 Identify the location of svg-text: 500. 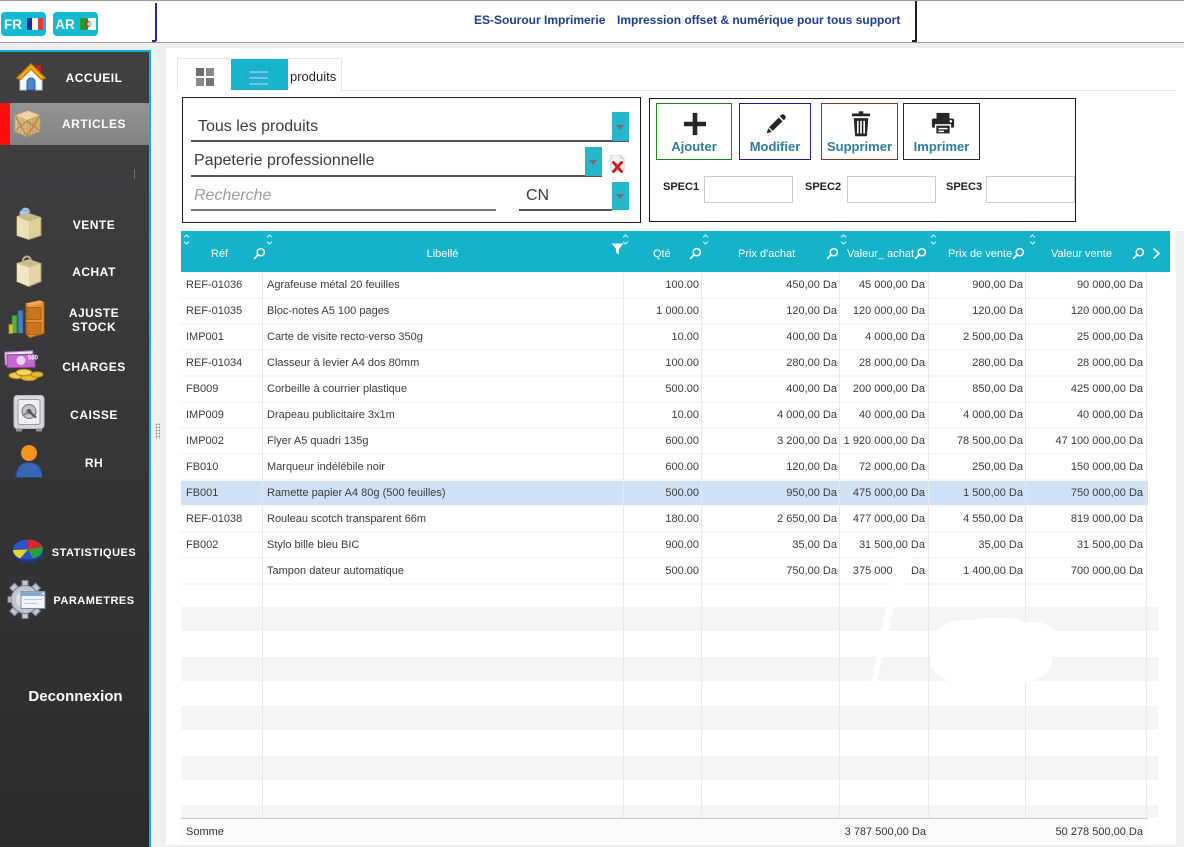
(33, 359).